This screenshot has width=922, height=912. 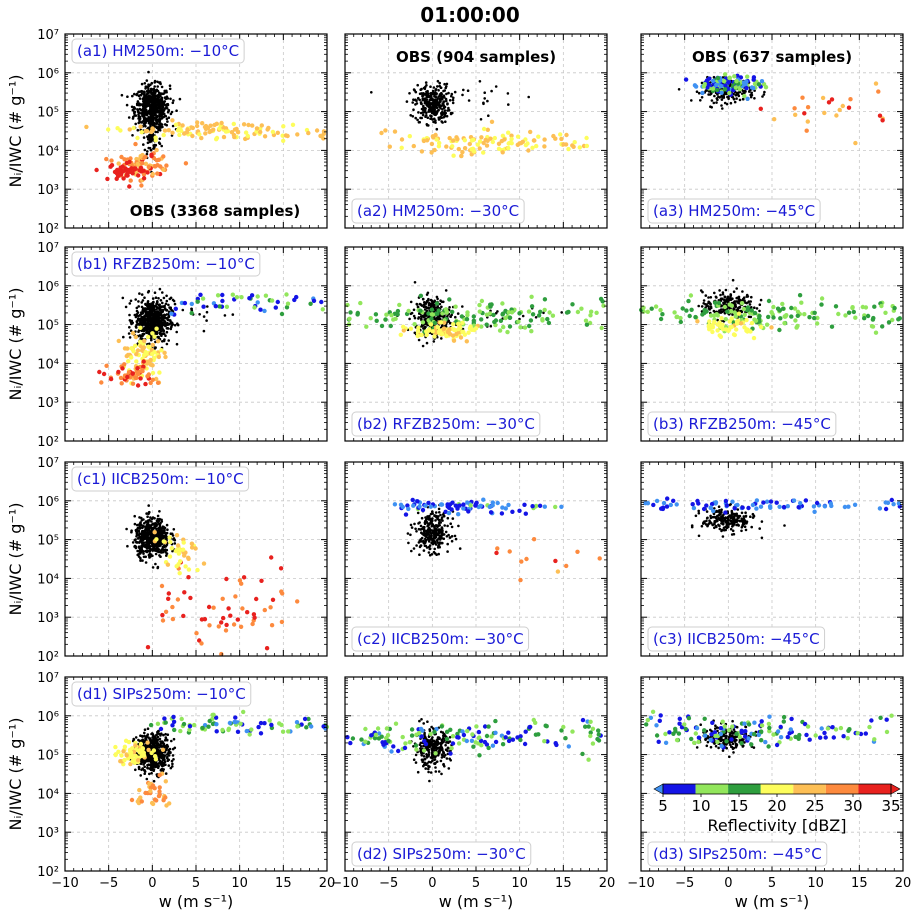 What do you see at coordinates (48, 287) in the screenshot?
I see `y-tick-label: 10⁶` at bounding box center [48, 287].